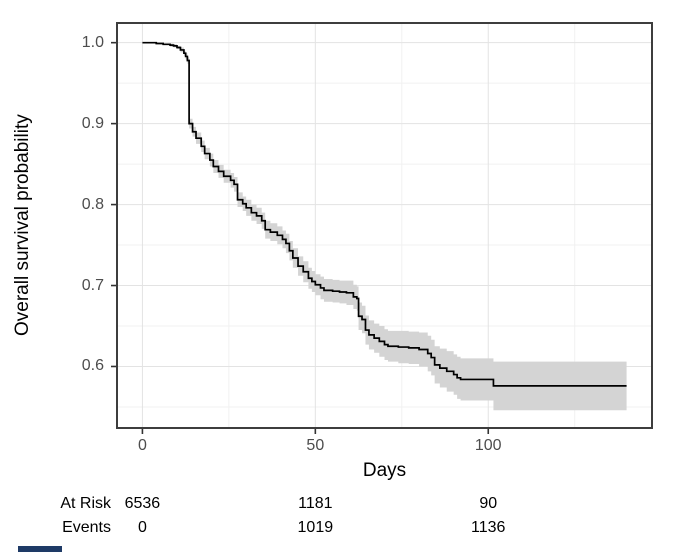  Describe the element at coordinates (85, 503) in the screenshot. I see `risk-row-label: At Risk` at that location.